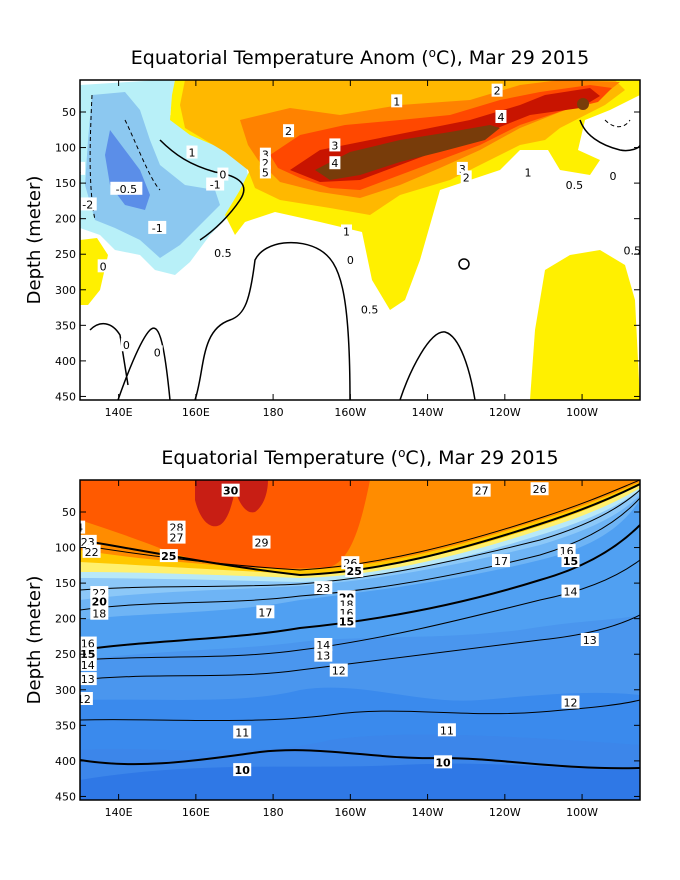 The width and height of the screenshot is (680, 880). What do you see at coordinates (462, 169) in the screenshot?
I see `contour-label-text: 3` at bounding box center [462, 169].